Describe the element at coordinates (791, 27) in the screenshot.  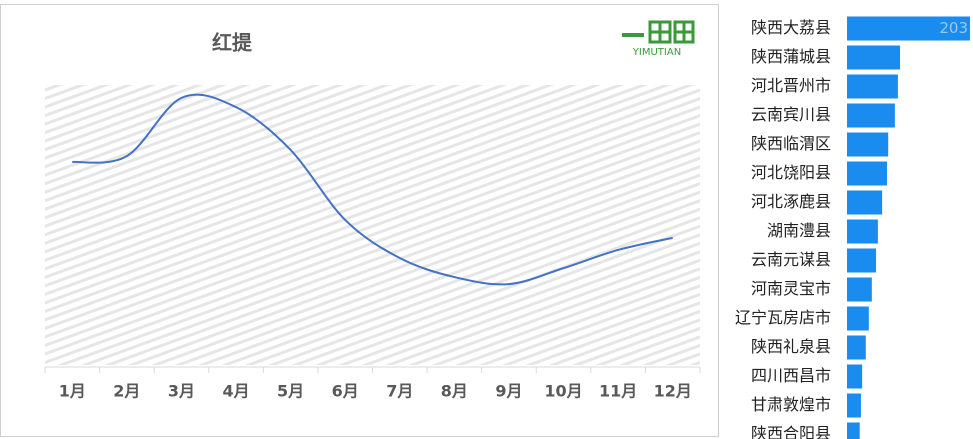
I see `category-label: 陕西大荔县` at that location.